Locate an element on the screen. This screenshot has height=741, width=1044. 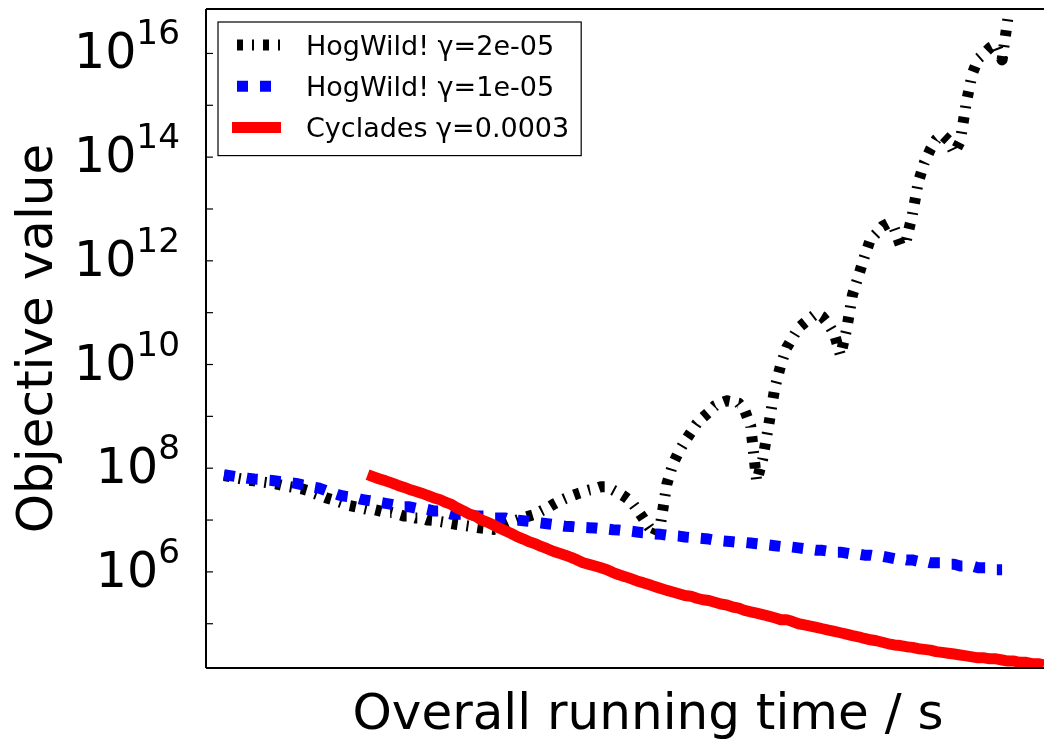
x-axis-title: Overall running time / s is located at coordinates (648, 712).